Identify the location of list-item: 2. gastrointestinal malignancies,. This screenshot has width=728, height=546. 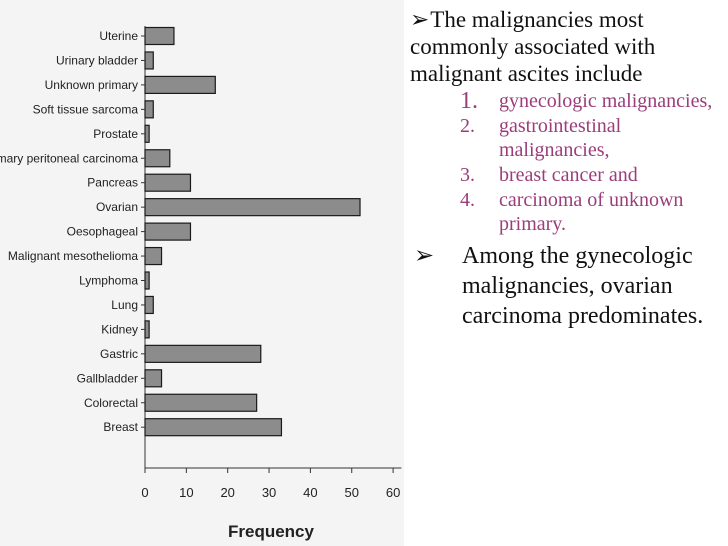
(568, 138).